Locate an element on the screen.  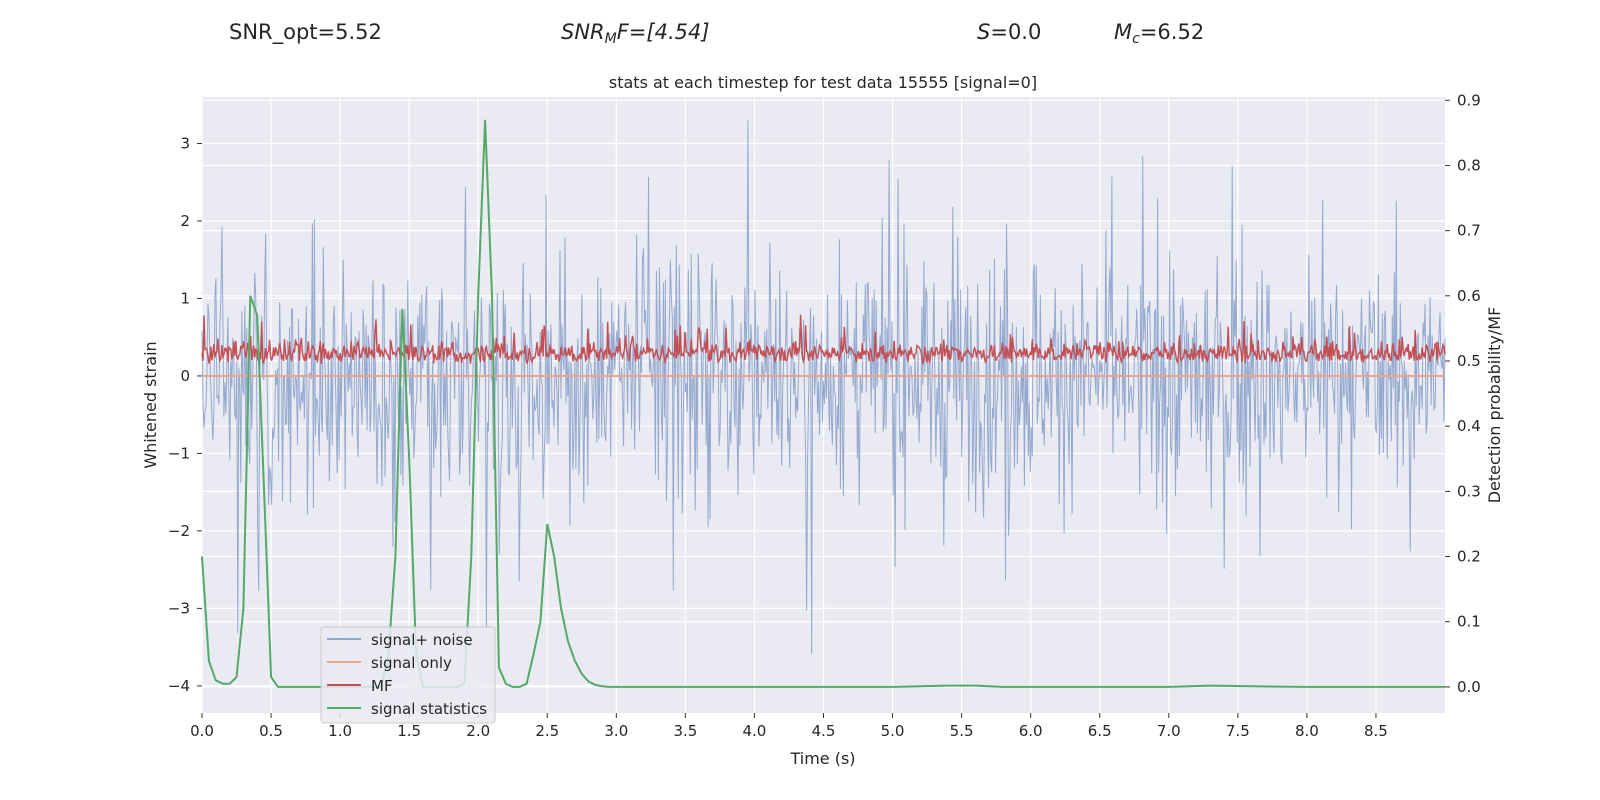
snr-mf-rest: F=[4.54] is located at coordinates (663, 32).